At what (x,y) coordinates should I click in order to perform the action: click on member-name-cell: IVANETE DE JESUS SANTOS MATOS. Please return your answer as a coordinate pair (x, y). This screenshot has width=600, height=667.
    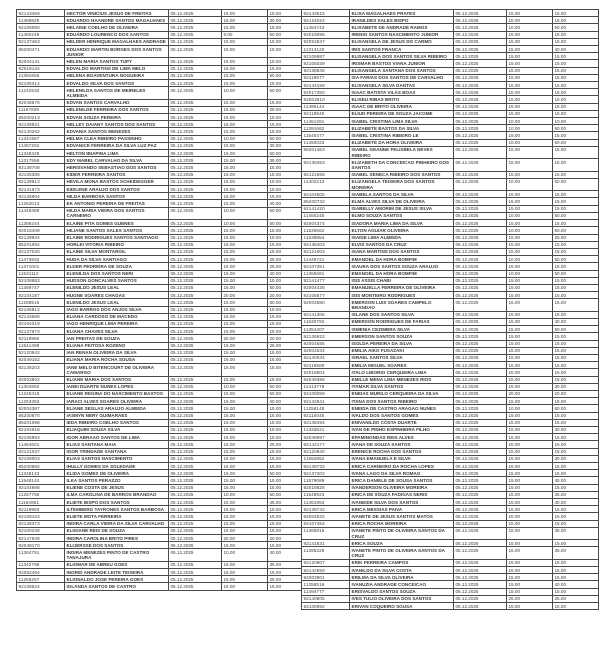
    Looking at the image, I should click on (401, 516).